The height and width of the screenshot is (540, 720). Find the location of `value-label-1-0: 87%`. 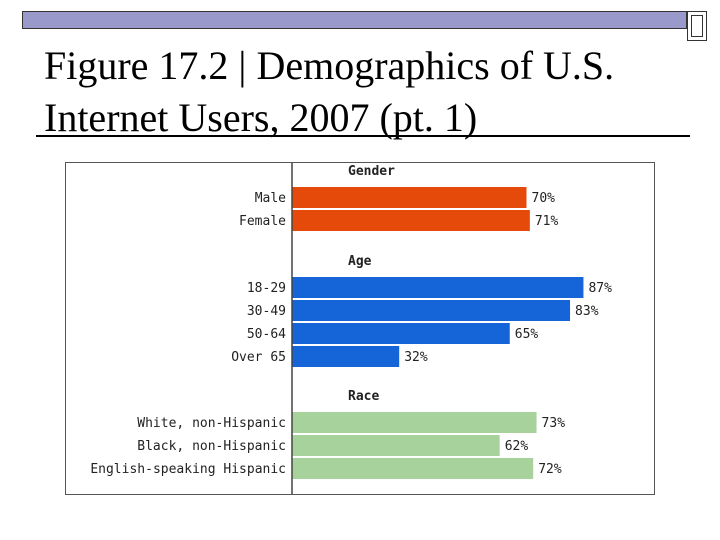

value-label-1-0: 87% is located at coordinates (600, 288).